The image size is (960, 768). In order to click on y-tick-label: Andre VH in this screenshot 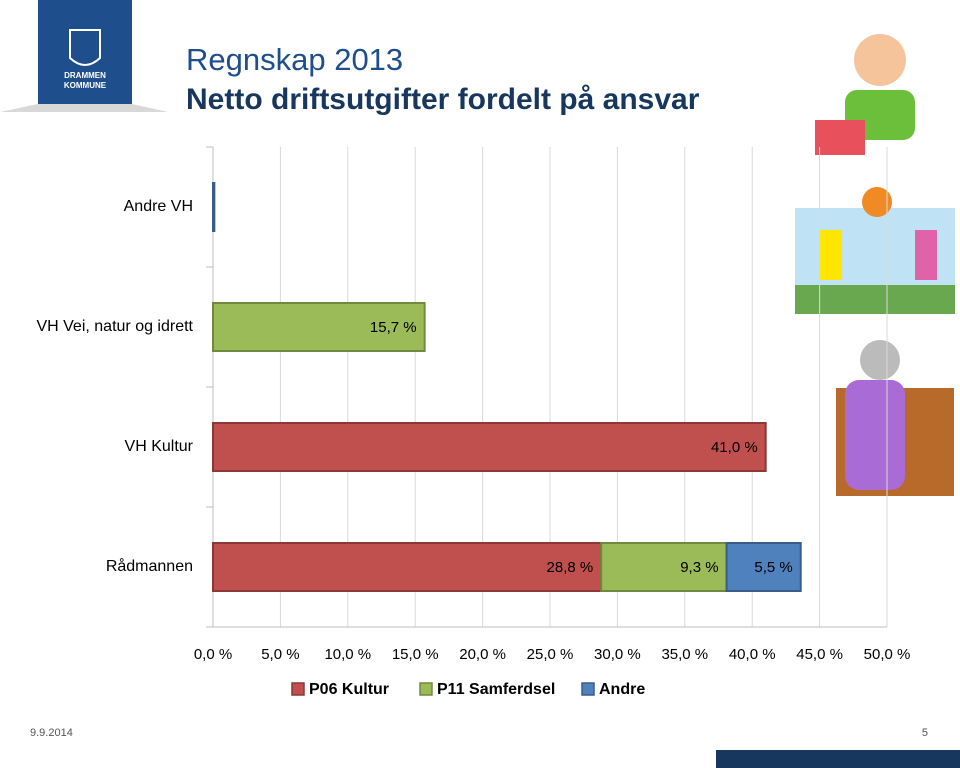, I will do `click(158, 206)`.